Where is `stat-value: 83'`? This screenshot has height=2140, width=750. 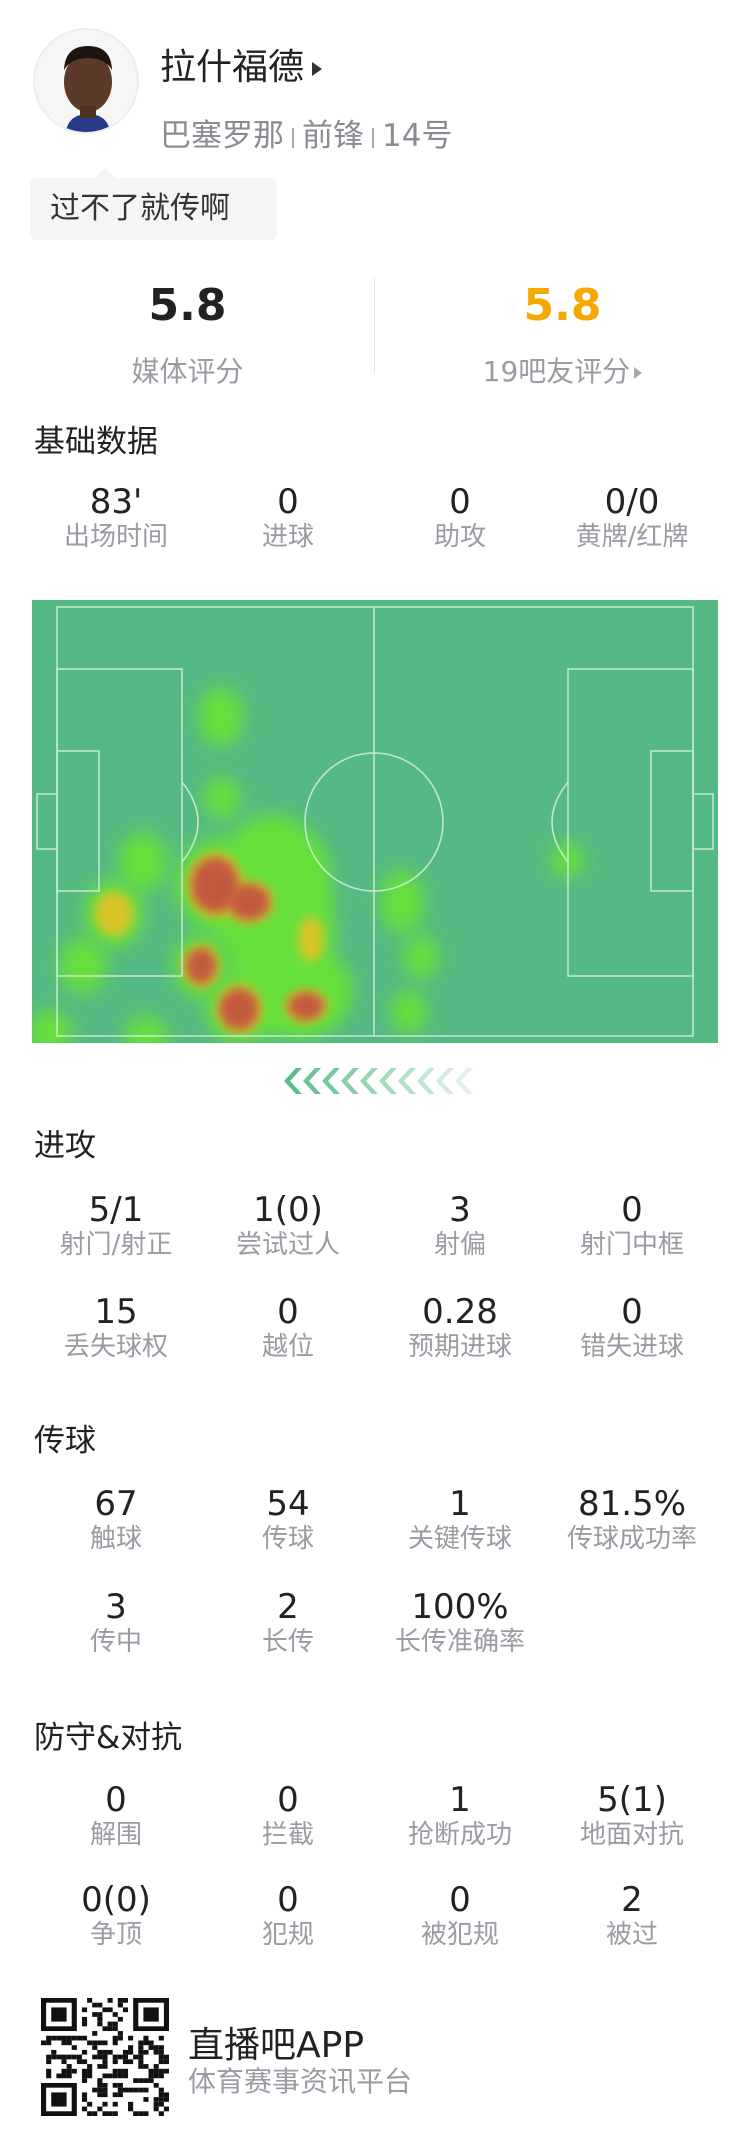 stat-value: 83' is located at coordinates (116, 502).